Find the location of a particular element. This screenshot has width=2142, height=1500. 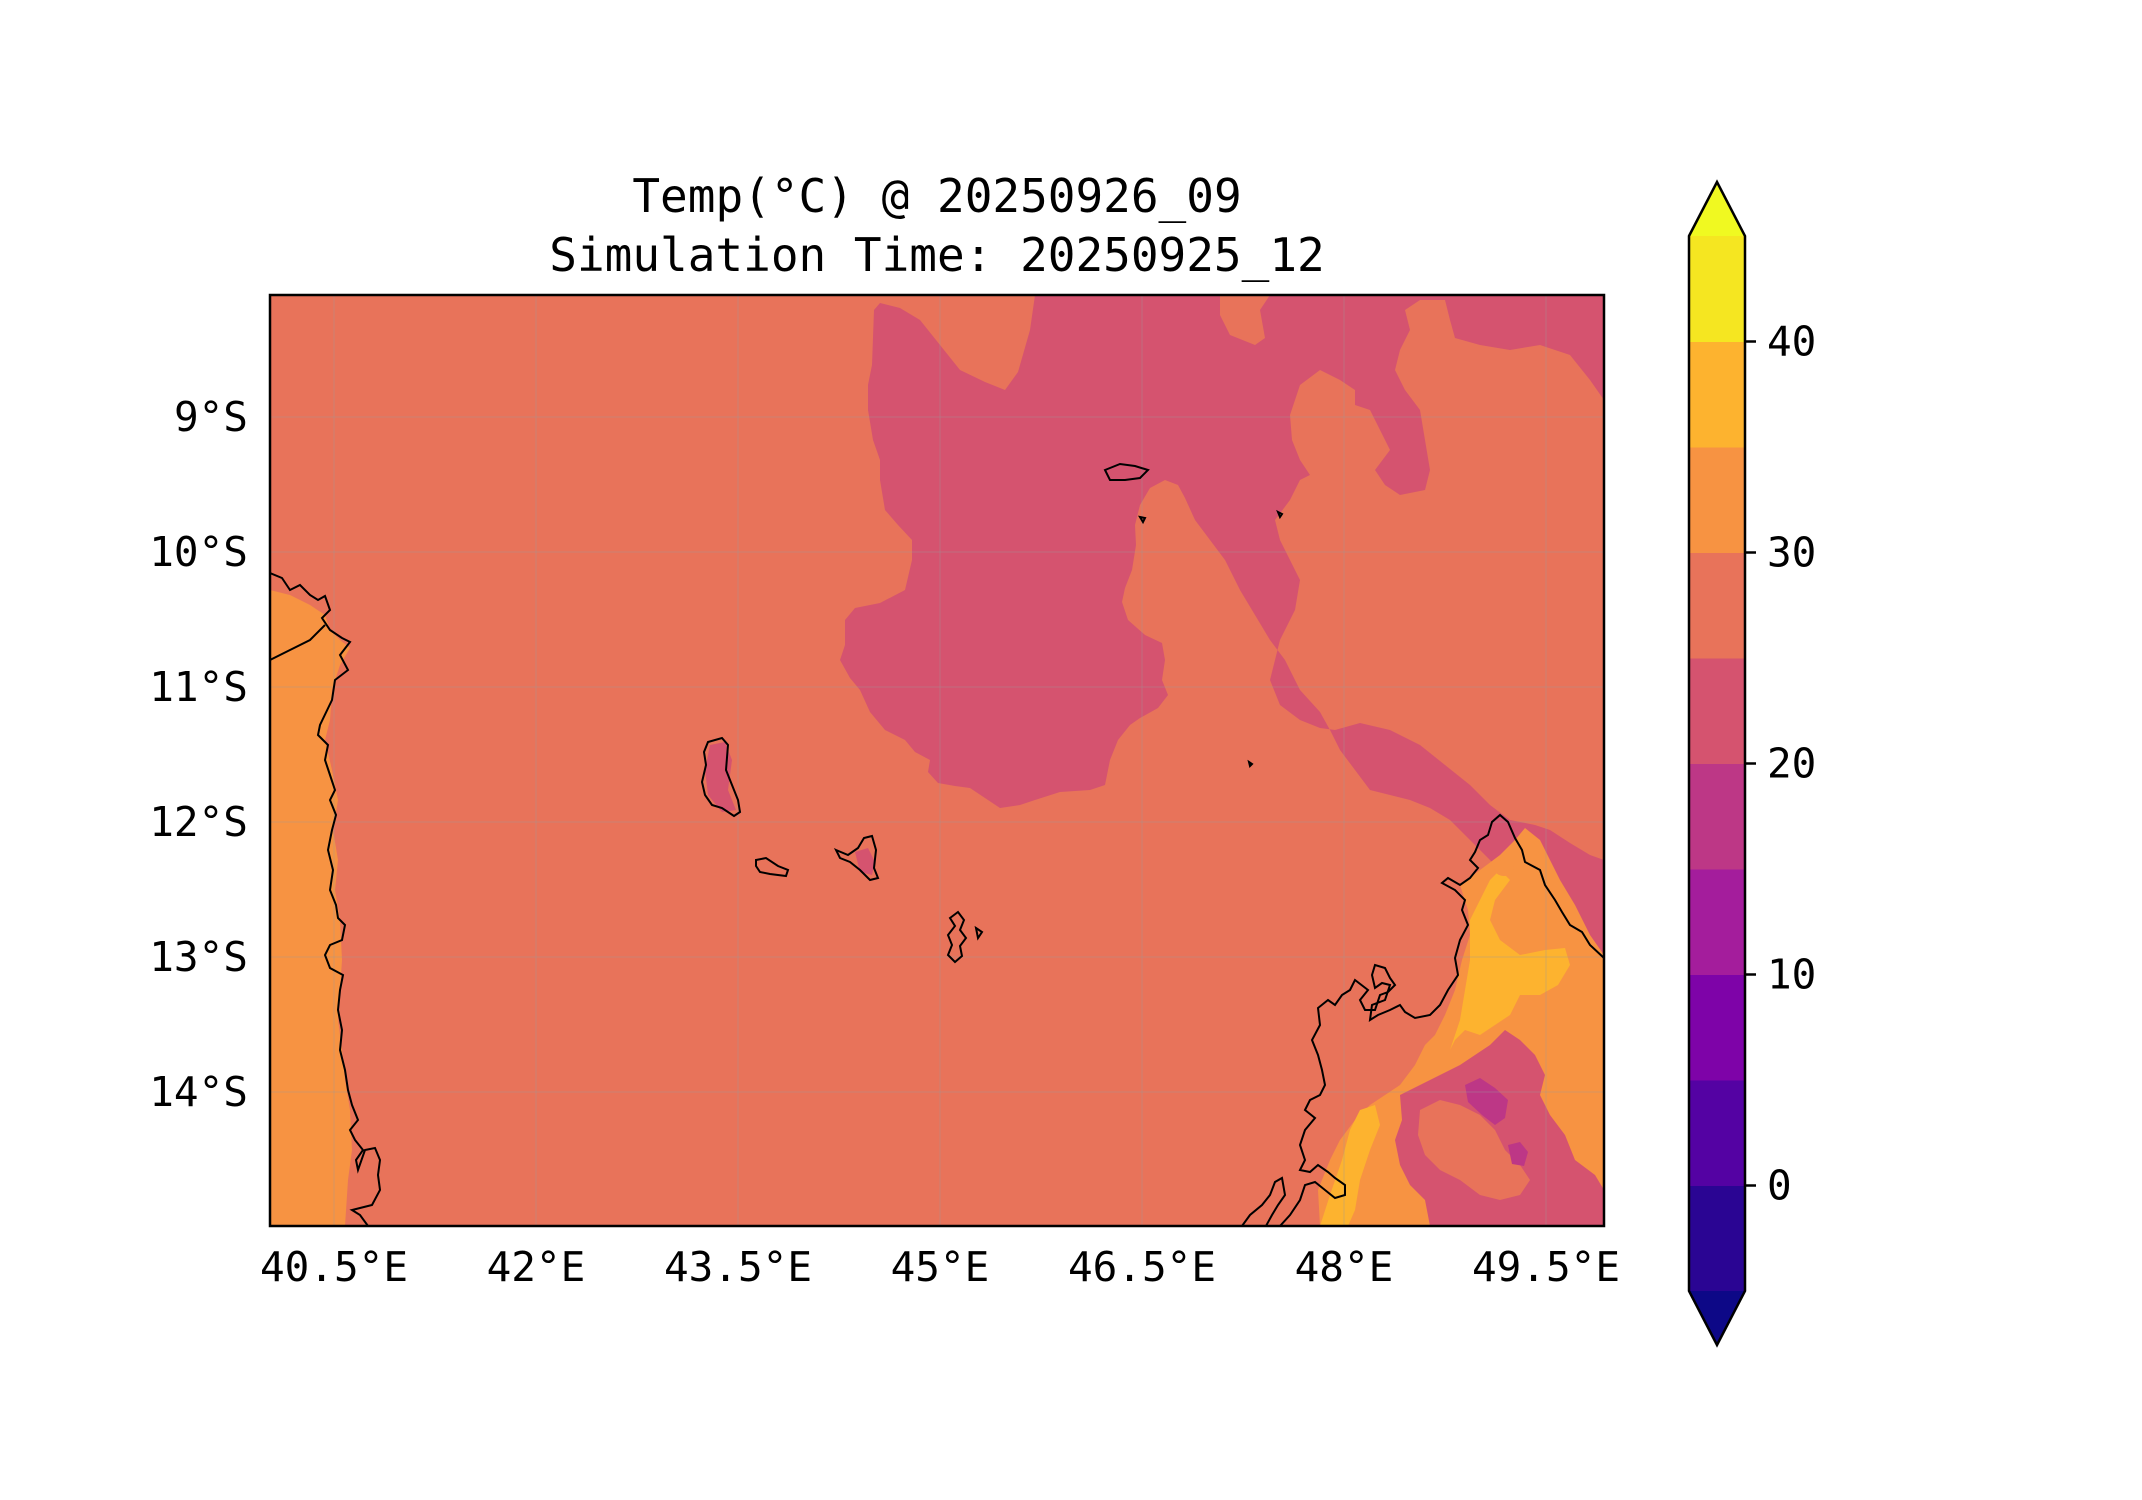

temp-field-20-25-madagascar is located at coordinates (1499, 1128).